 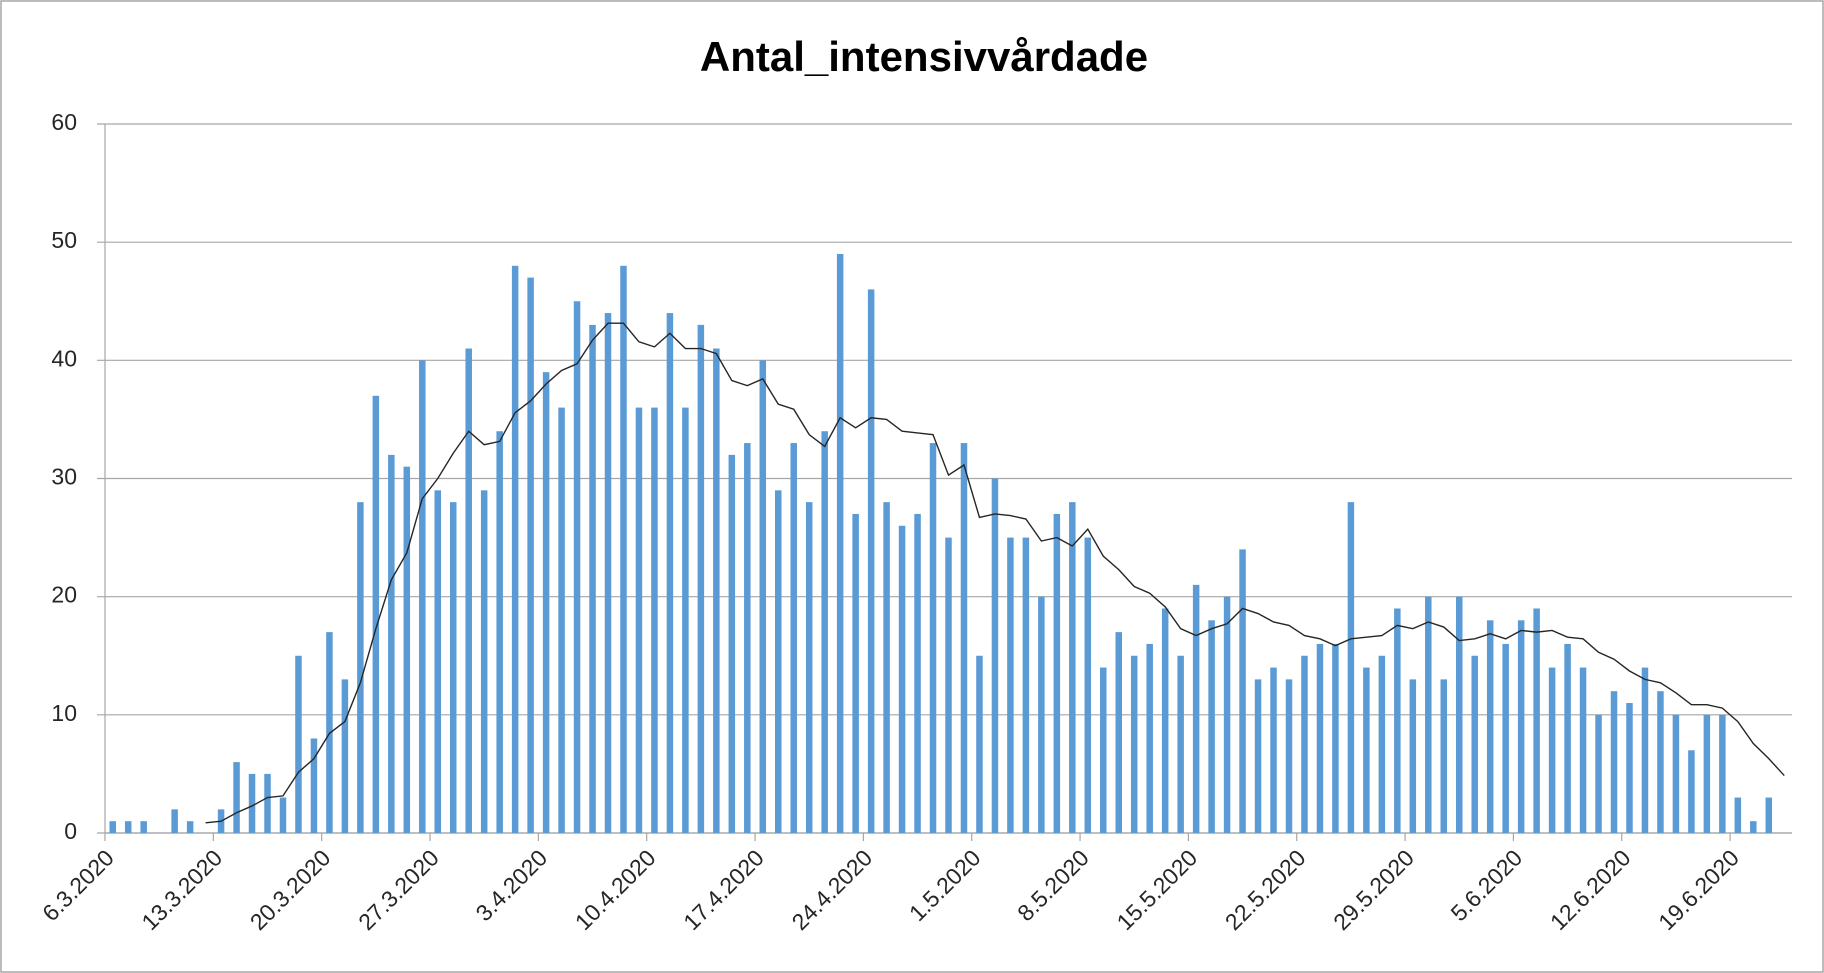 I want to click on y-tick-label: 50, so click(x=64, y=240).